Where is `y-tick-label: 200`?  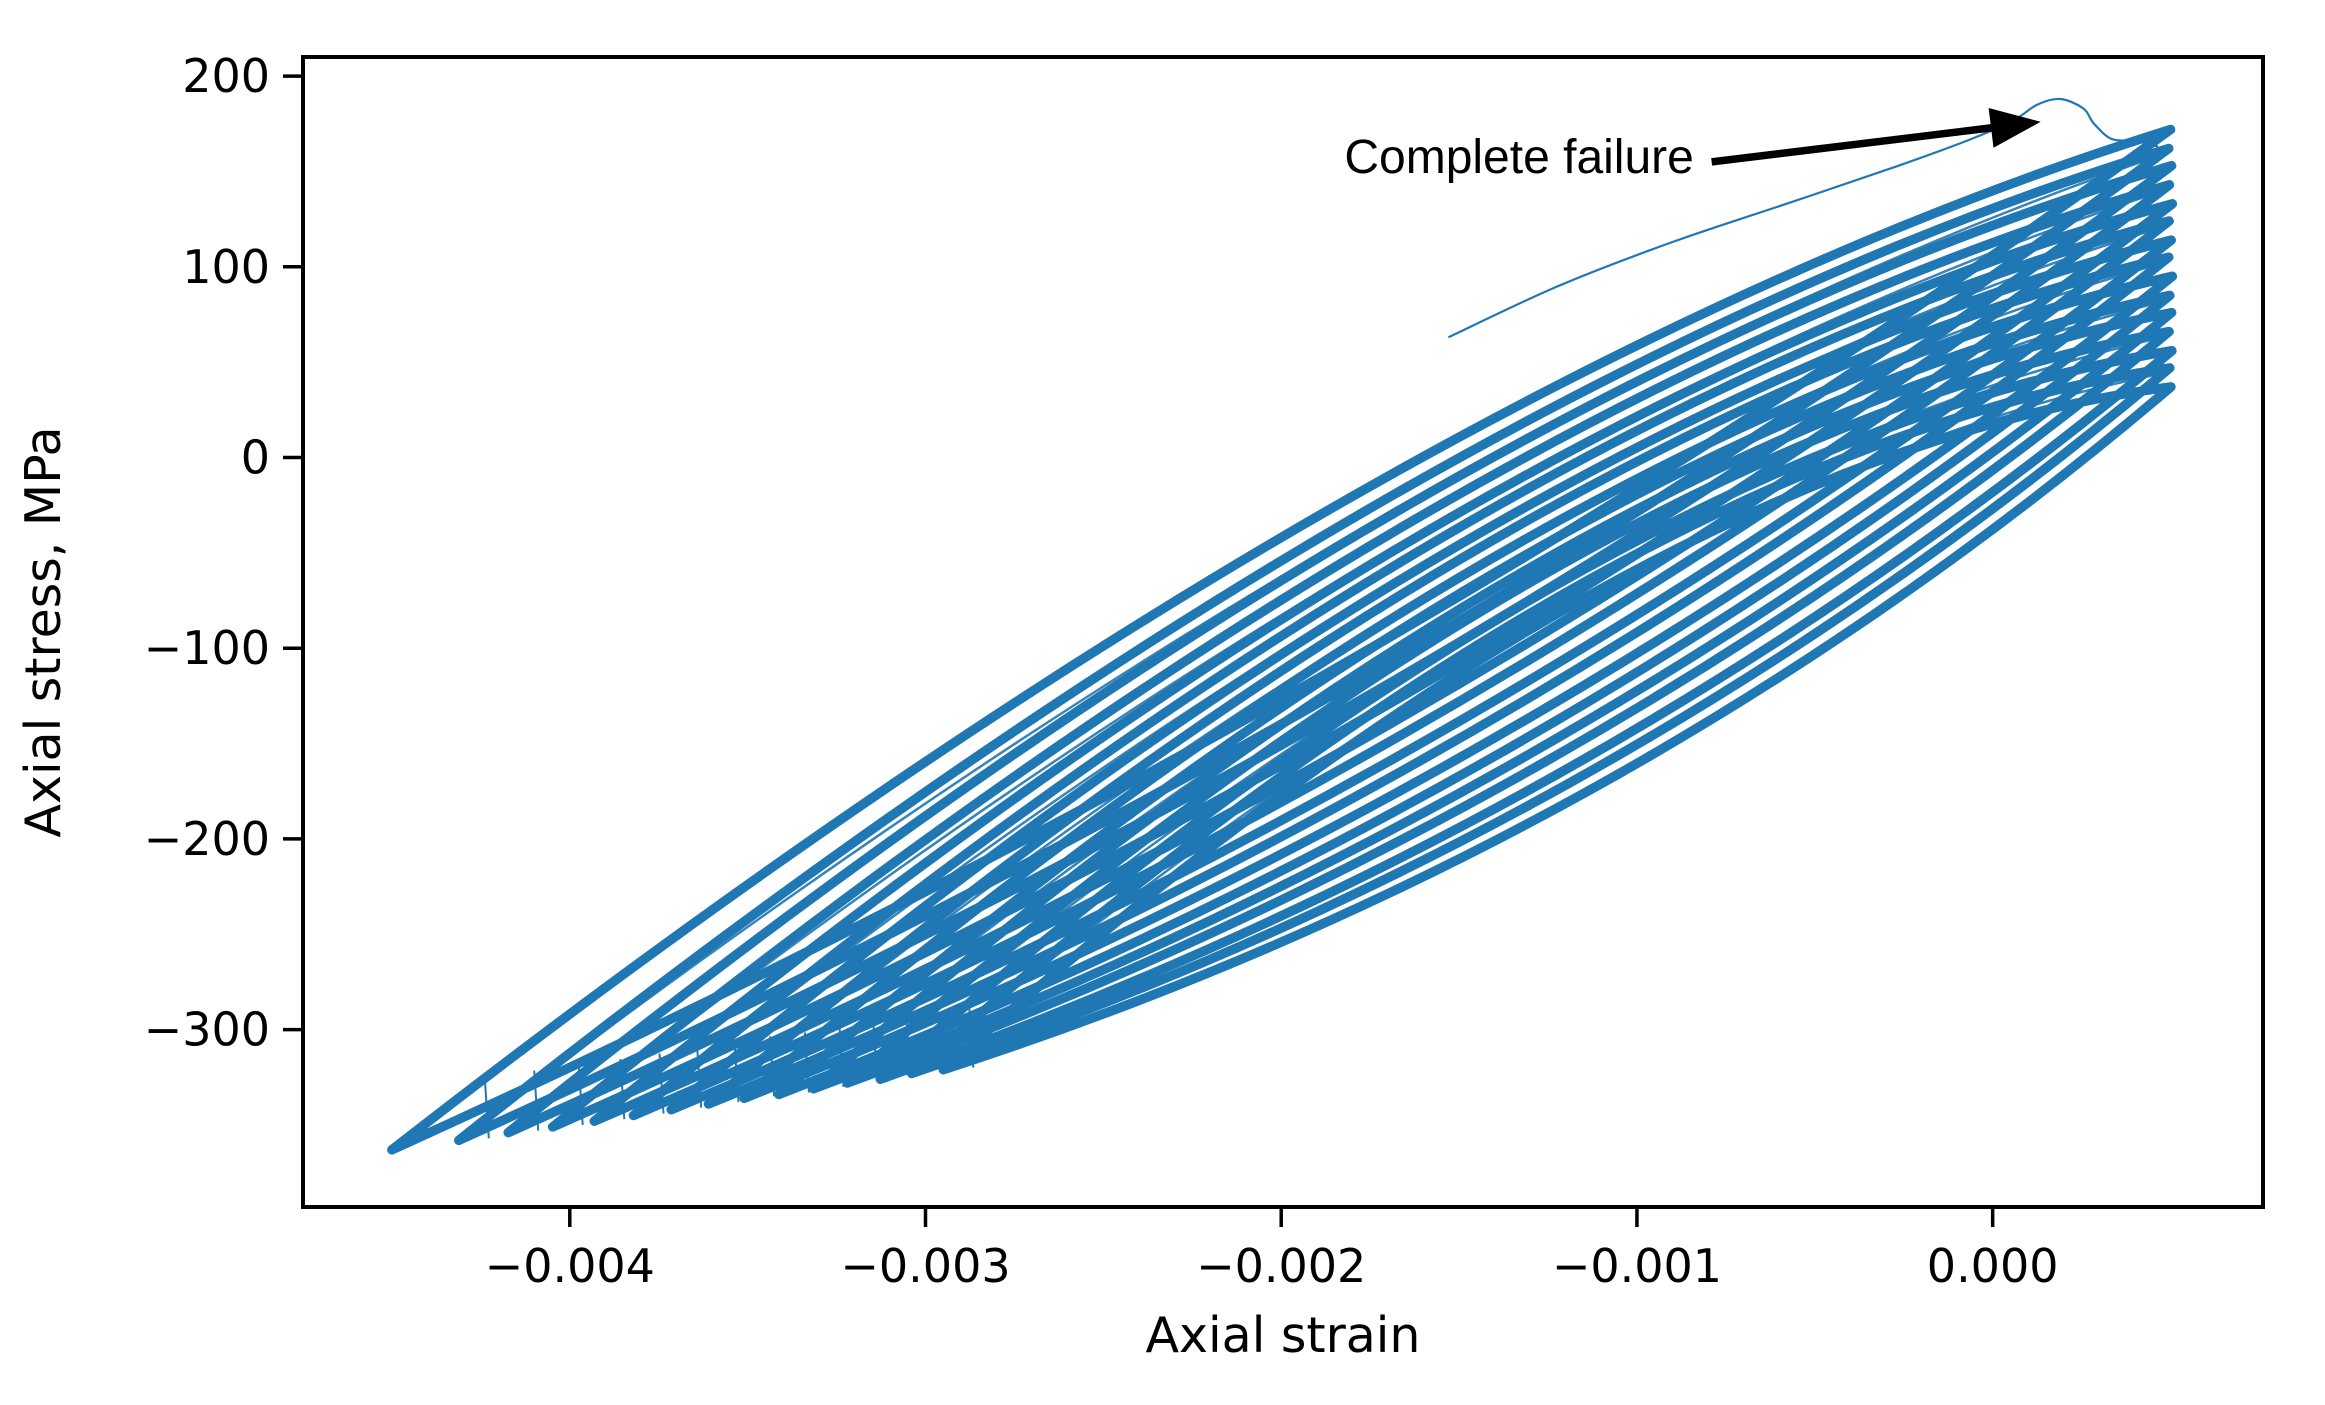 y-tick-label: 200 is located at coordinates (226, 76).